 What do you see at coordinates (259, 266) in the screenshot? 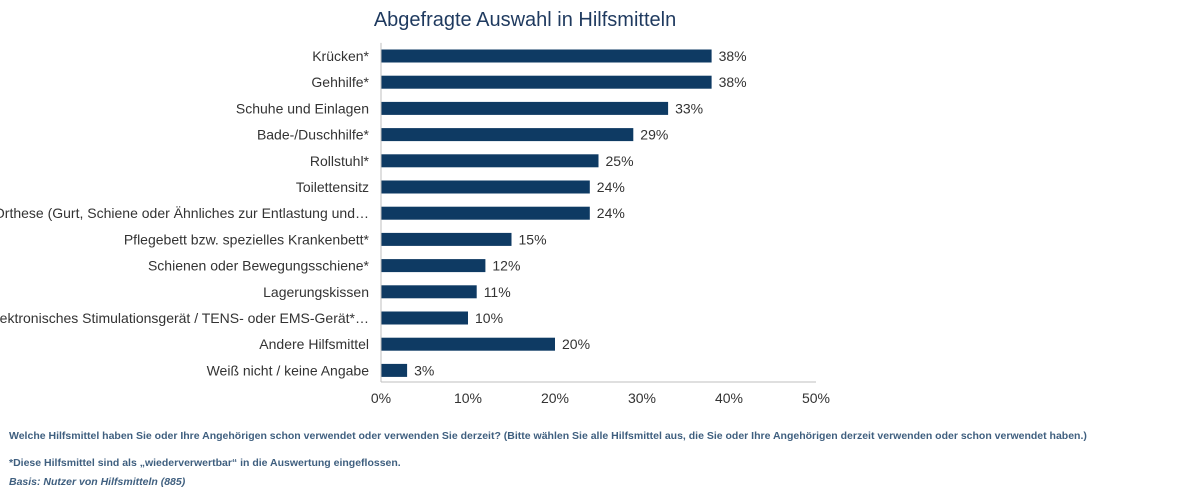
I see `category-label: Schienen oder Bewegungsschiene*` at bounding box center [259, 266].